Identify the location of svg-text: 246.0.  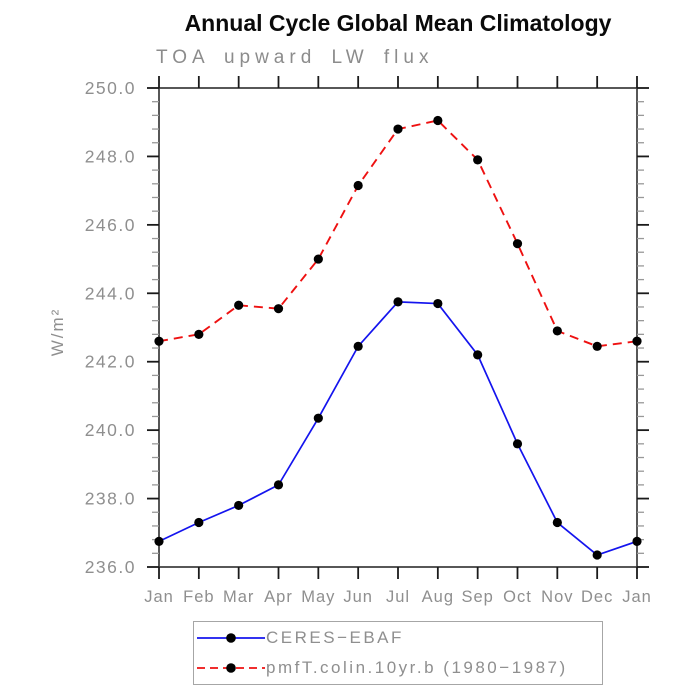
(110, 225).